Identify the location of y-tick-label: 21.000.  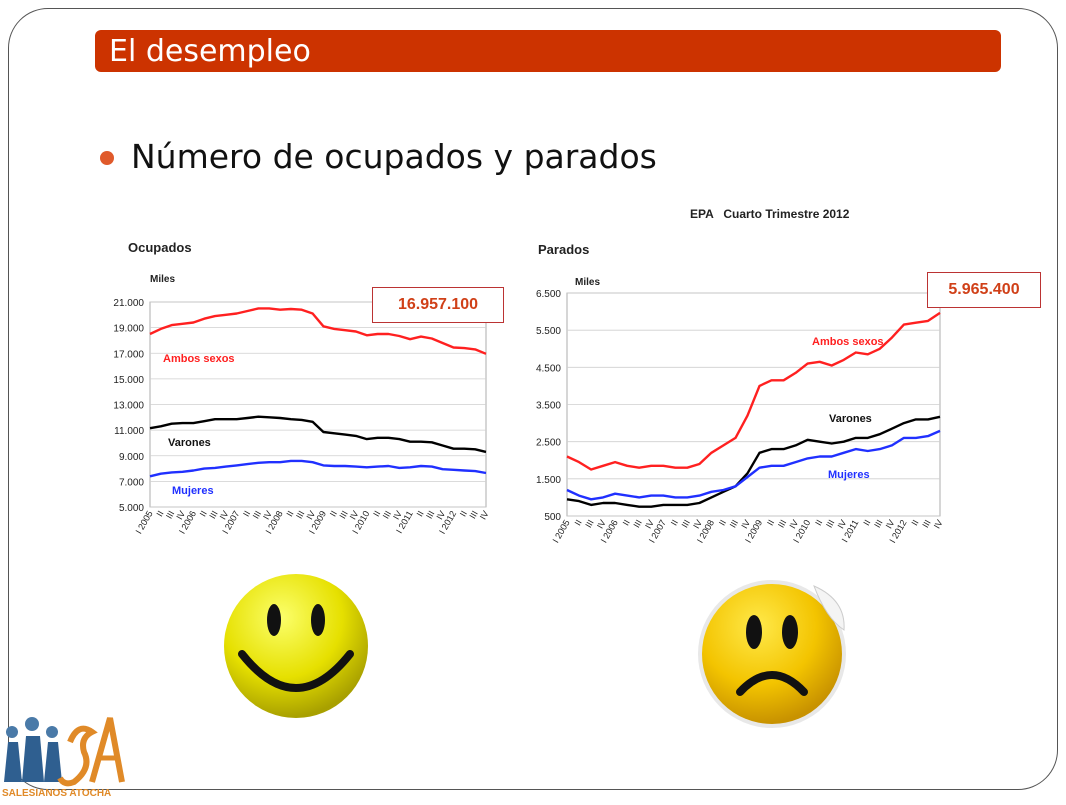
(128, 303).